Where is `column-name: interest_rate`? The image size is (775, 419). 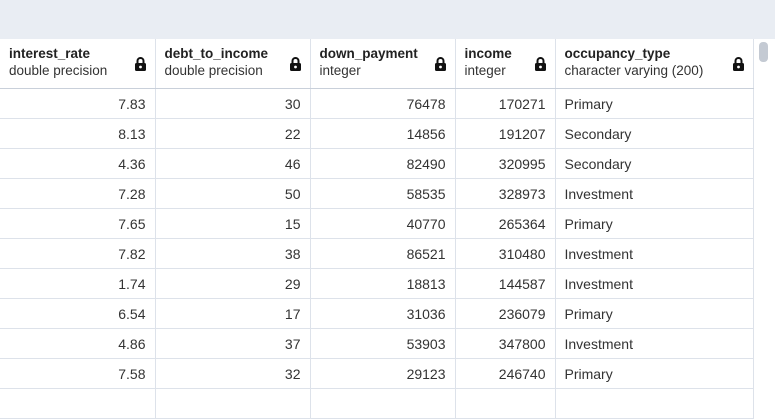 column-name: interest_rate is located at coordinates (50, 53).